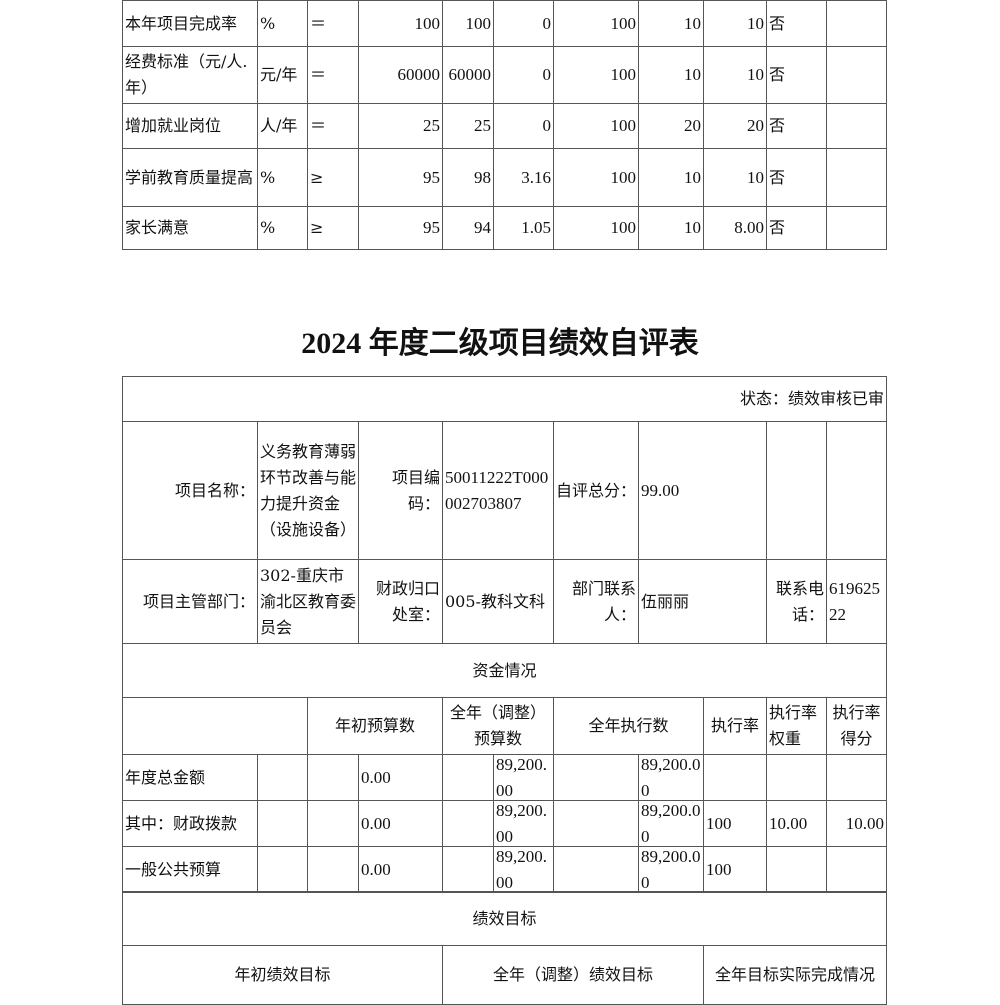 This screenshot has width=1000, height=1005. What do you see at coordinates (400, 490) in the screenshot?
I see `project-code-label: 项目编码：` at bounding box center [400, 490].